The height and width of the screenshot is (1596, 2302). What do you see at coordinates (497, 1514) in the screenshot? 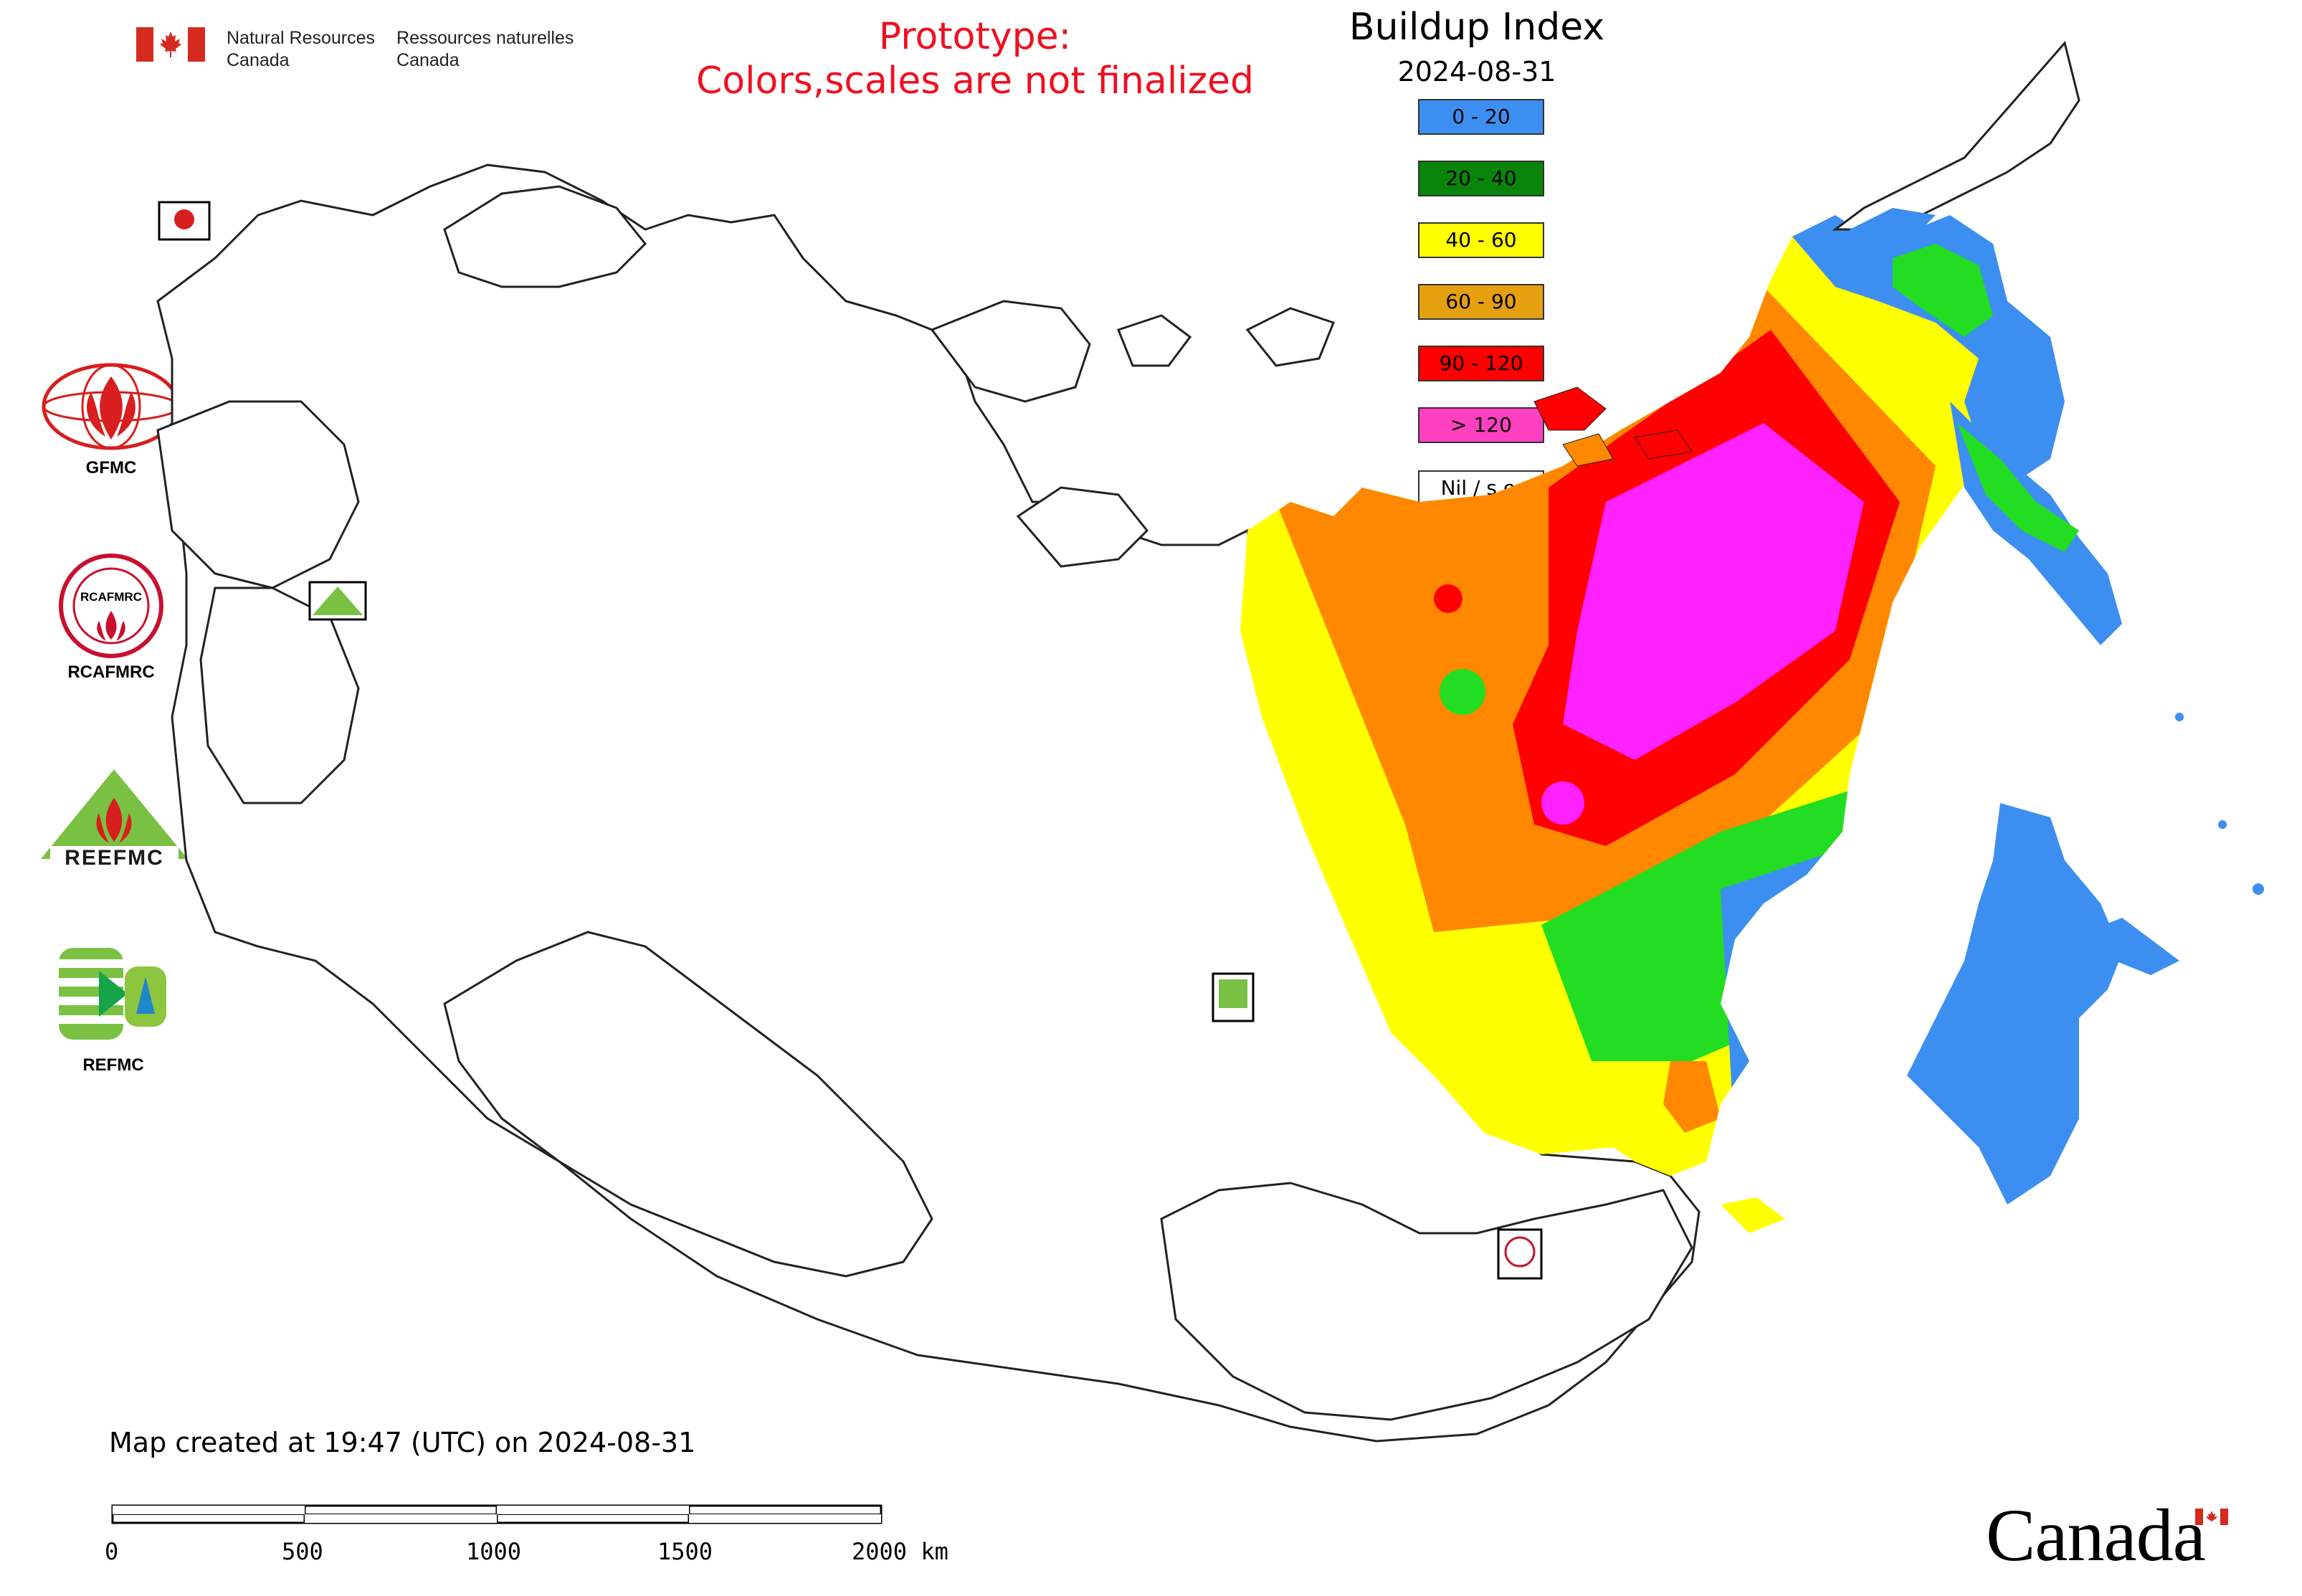
I see `scale-bar` at bounding box center [497, 1514].